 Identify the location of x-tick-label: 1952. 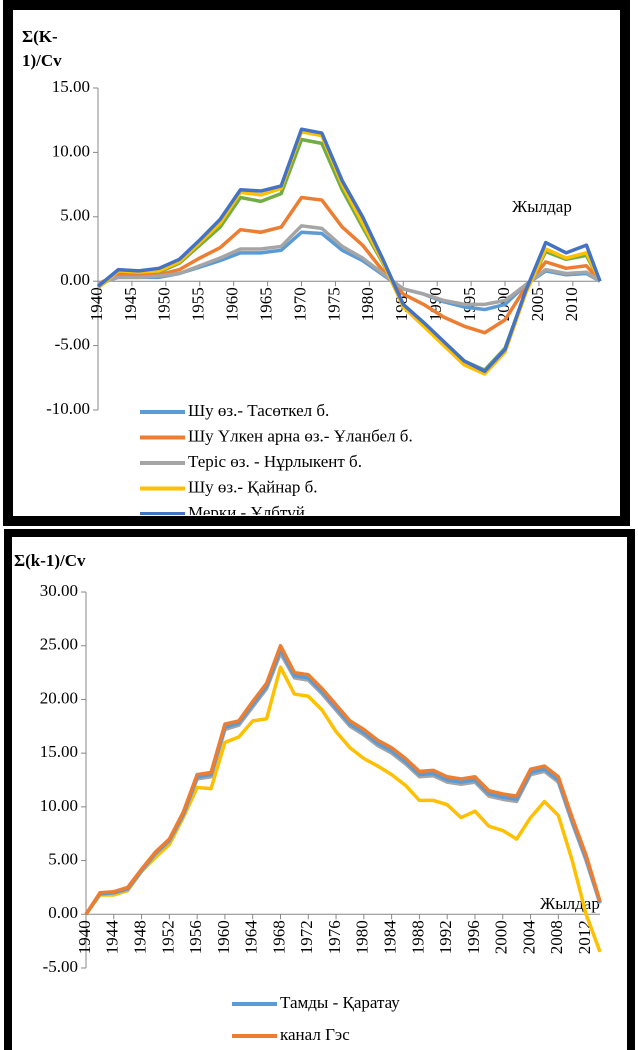
(167, 937).